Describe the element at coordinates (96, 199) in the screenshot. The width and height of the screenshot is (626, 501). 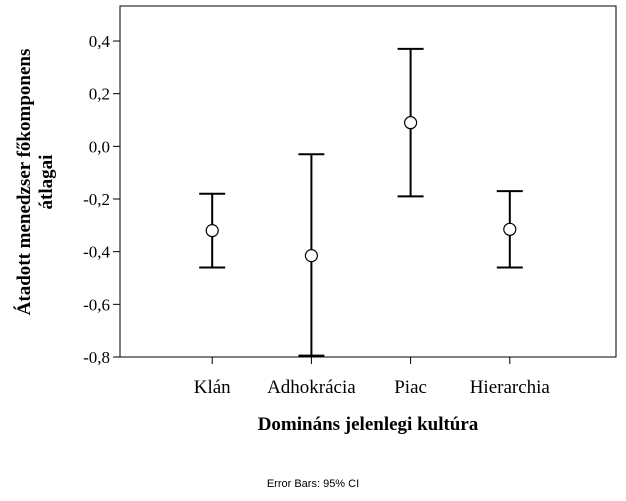
I see `y-tick-label: -0,2` at that location.